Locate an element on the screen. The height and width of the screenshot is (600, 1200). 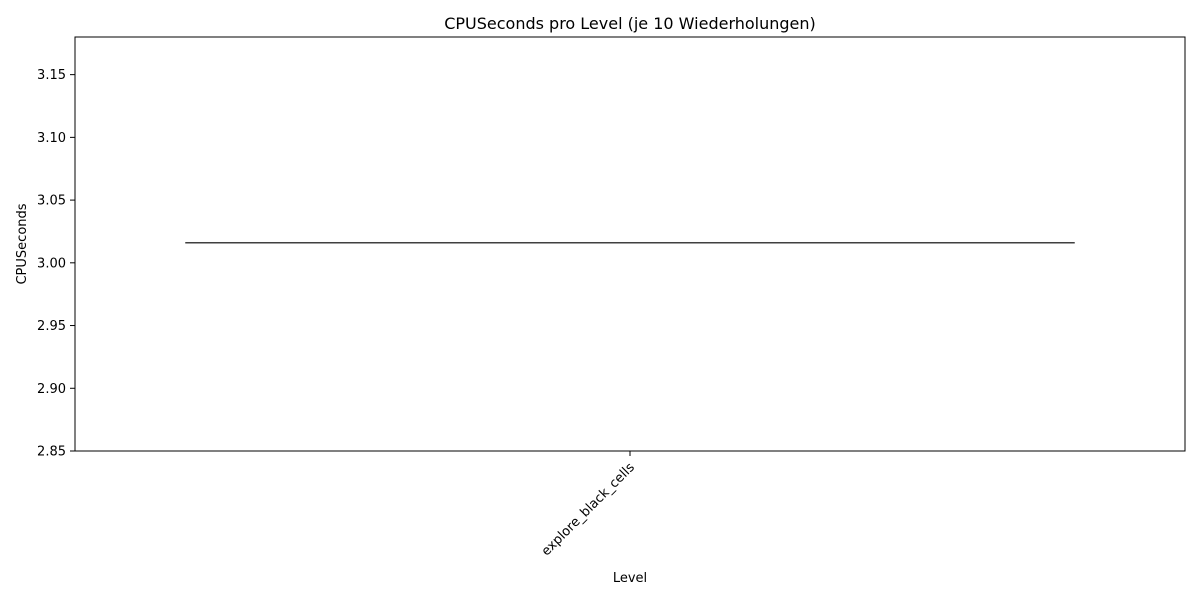
y-axis-label: CPUSeconds is located at coordinates (22, 243).